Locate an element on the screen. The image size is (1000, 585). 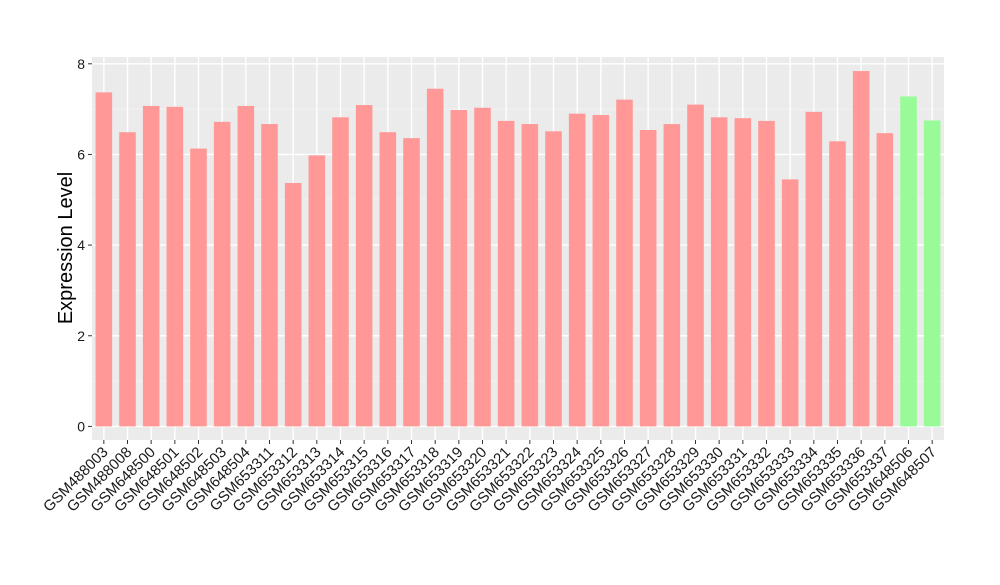
bar-GSM653315 is located at coordinates (364, 266).